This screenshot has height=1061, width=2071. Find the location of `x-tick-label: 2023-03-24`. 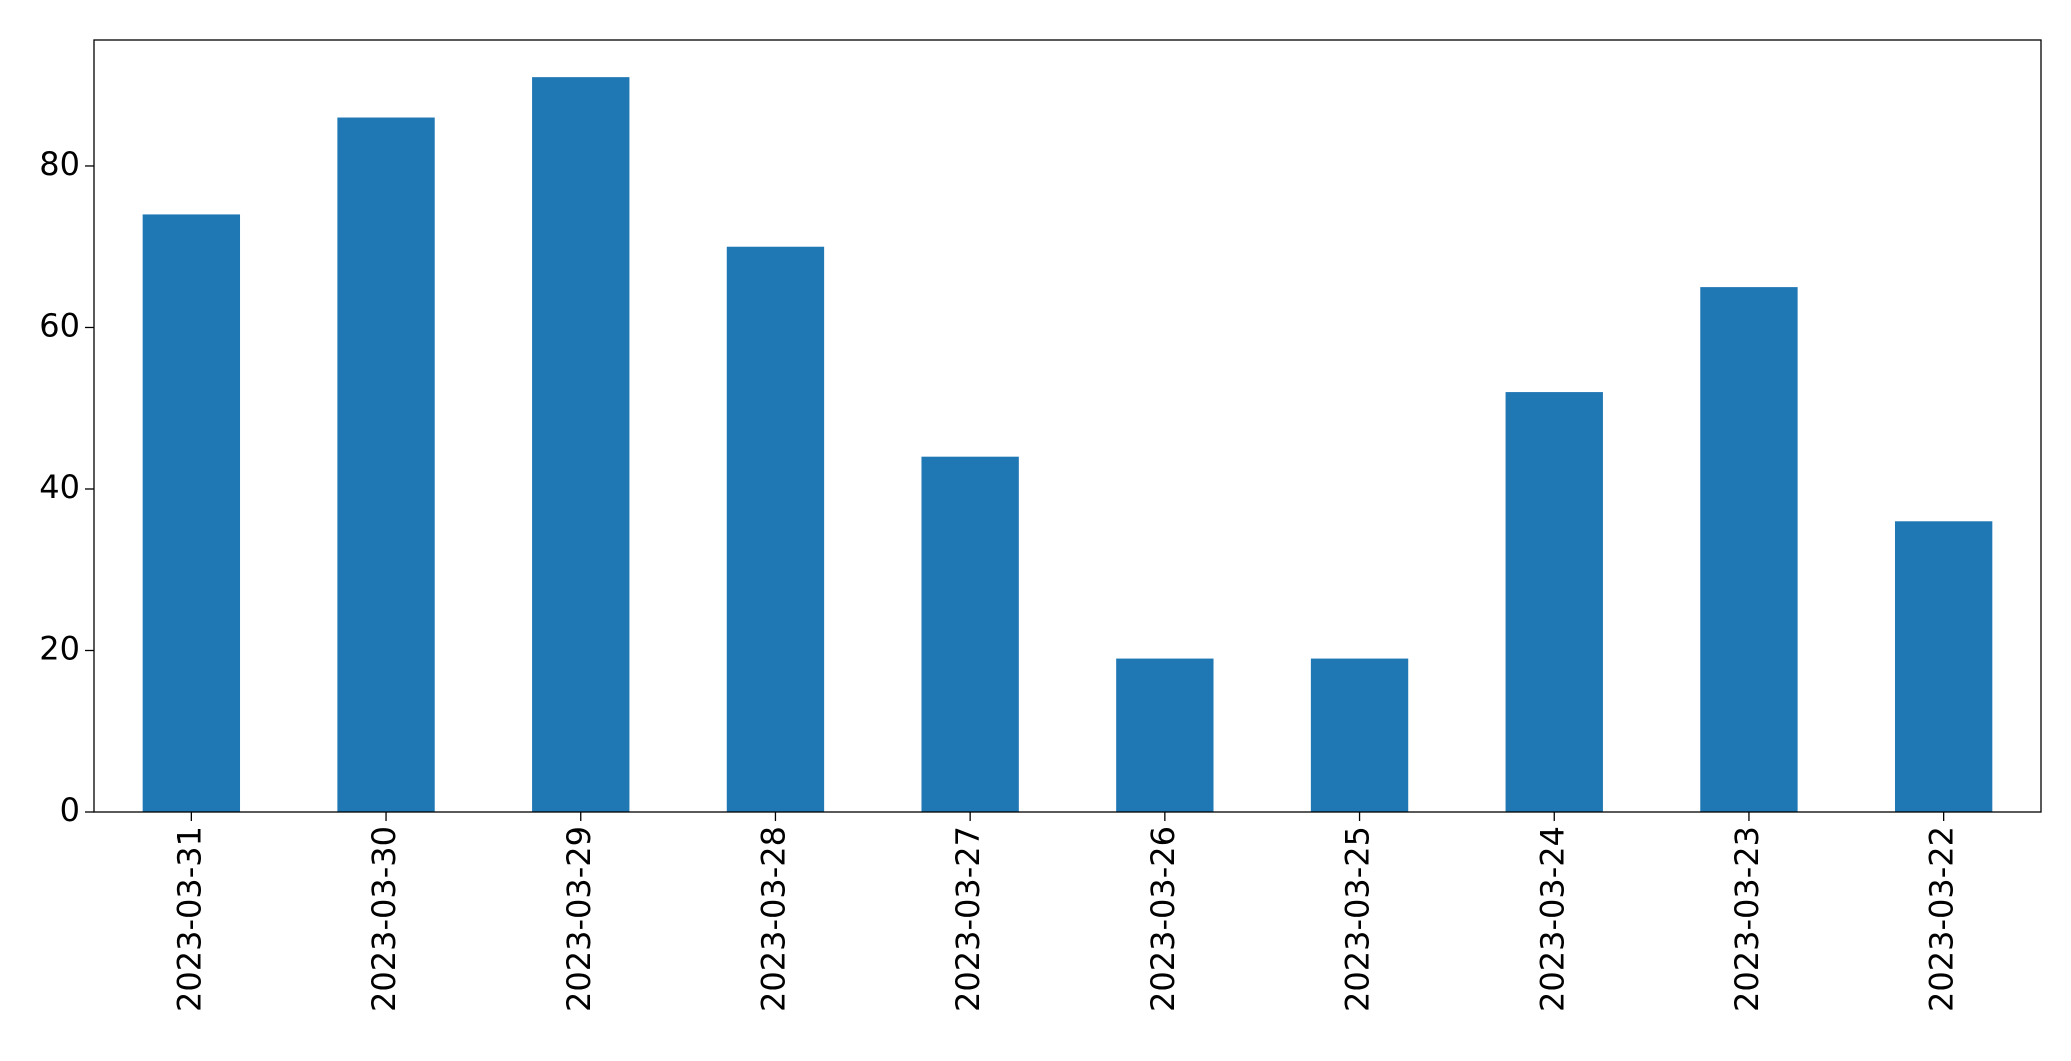

x-tick-label: 2023-03-24 is located at coordinates (1552, 919).